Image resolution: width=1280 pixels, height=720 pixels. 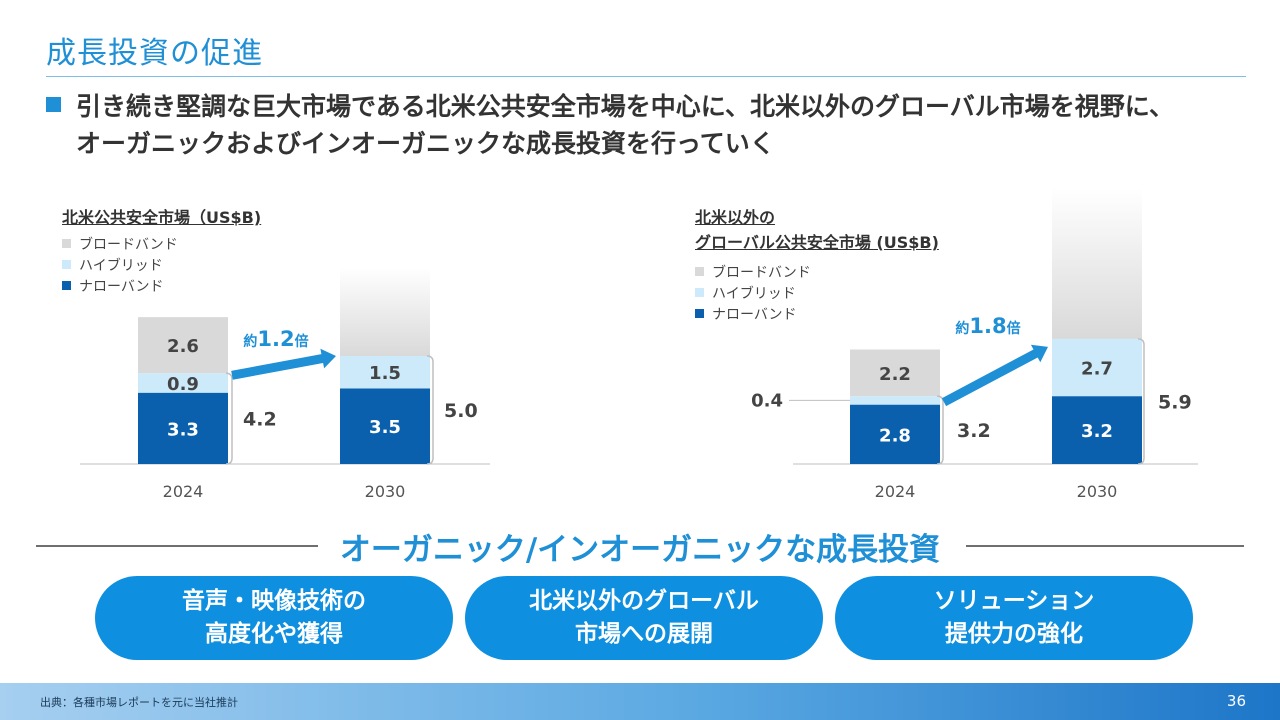 I want to click on data-label: 1.5, so click(x=385, y=373).